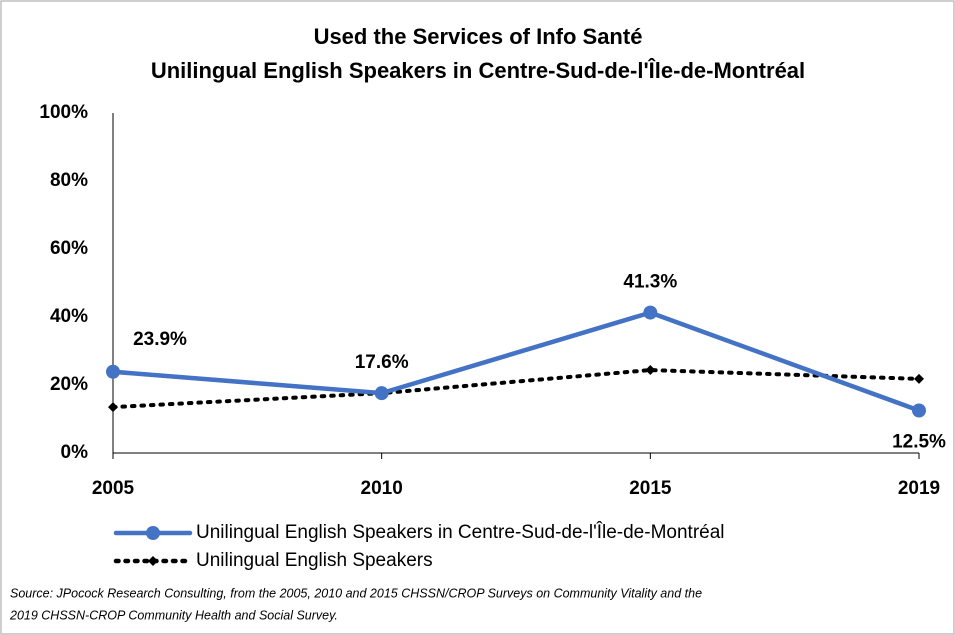 The width and height of the screenshot is (955, 635). Describe the element at coordinates (113, 488) in the screenshot. I see `x-tick-label: 2005` at that location.